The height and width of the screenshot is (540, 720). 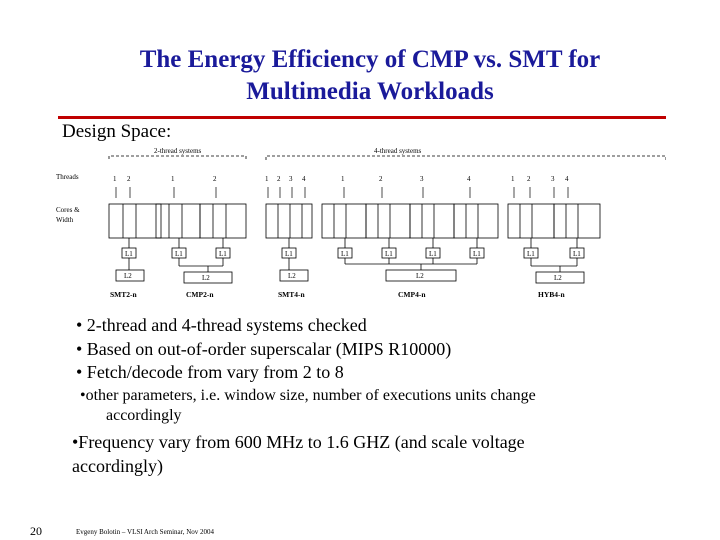 I want to click on title-divider, so click(x=362, y=117).